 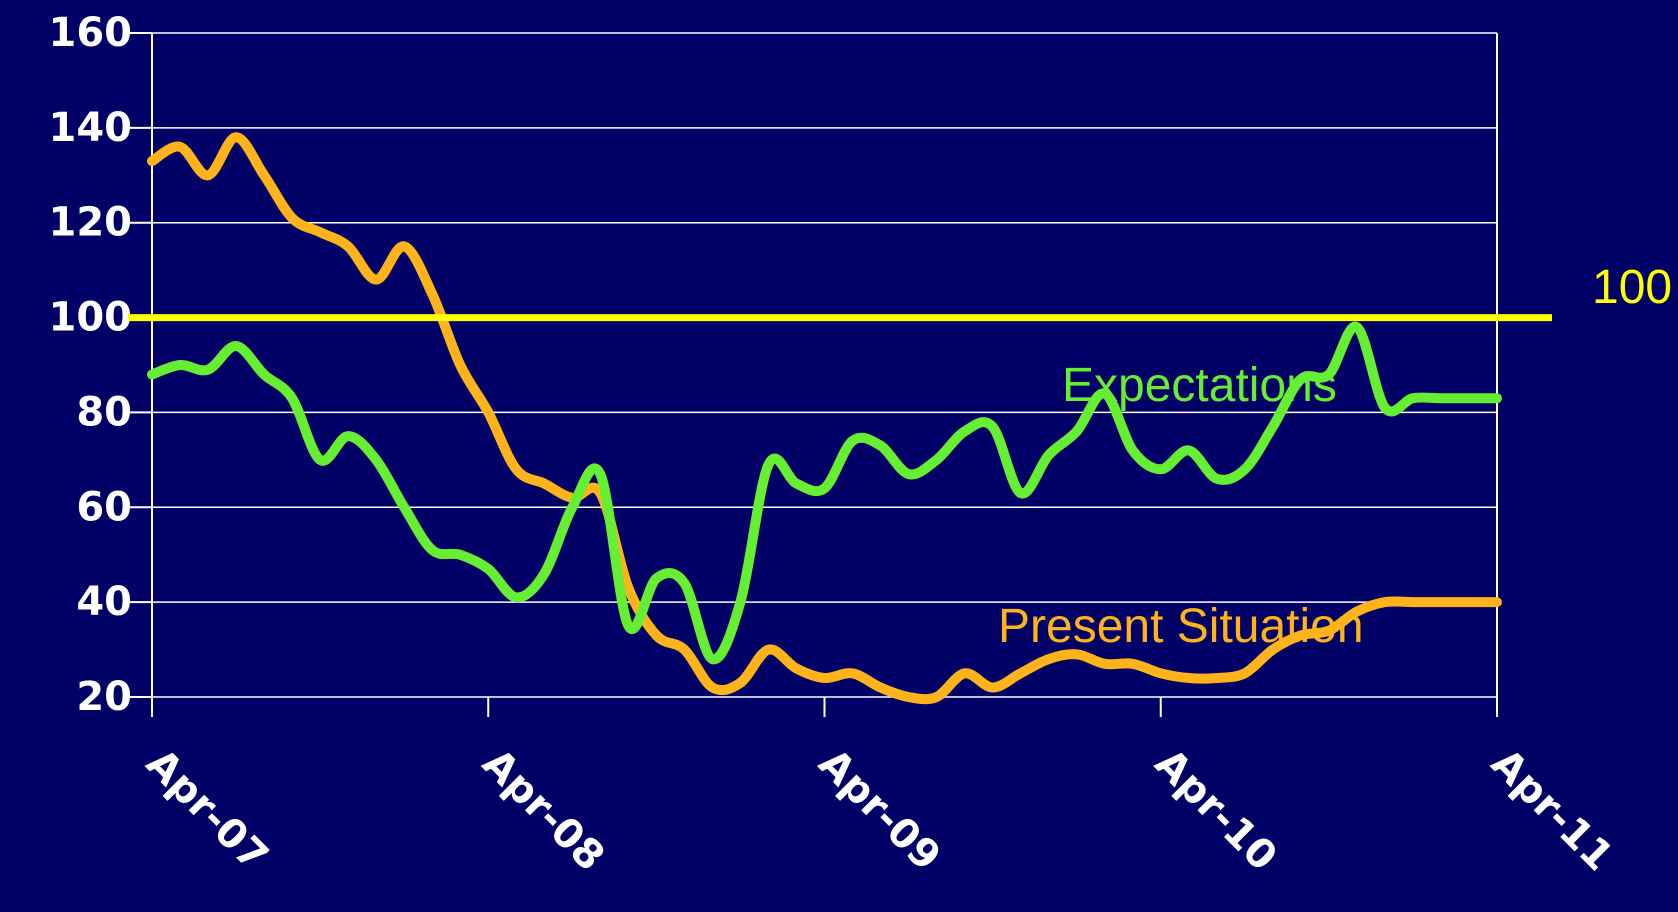 I want to click on x-tick-label-Apr-07: Apr-07, so click(x=207, y=810).